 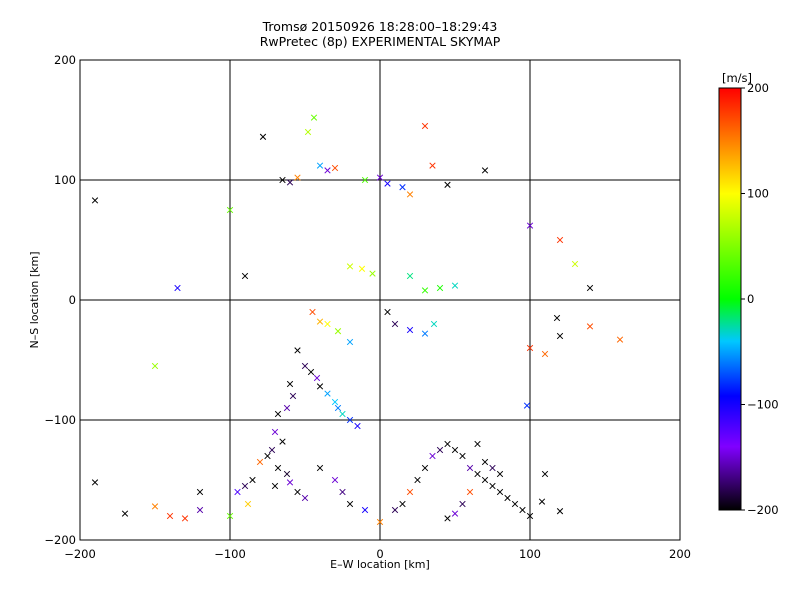 I want to click on y-axis-label: N–S location [km], so click(x=34, y=299).